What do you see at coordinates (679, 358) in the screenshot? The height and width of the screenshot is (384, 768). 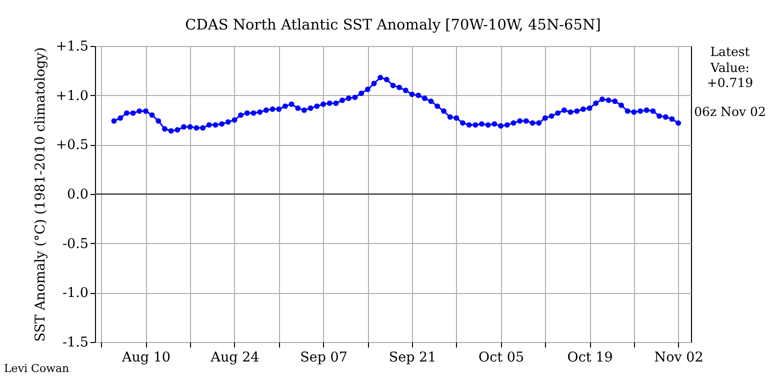 I see `x-tick-label: Nov 02` at bounding box center [679, 358].